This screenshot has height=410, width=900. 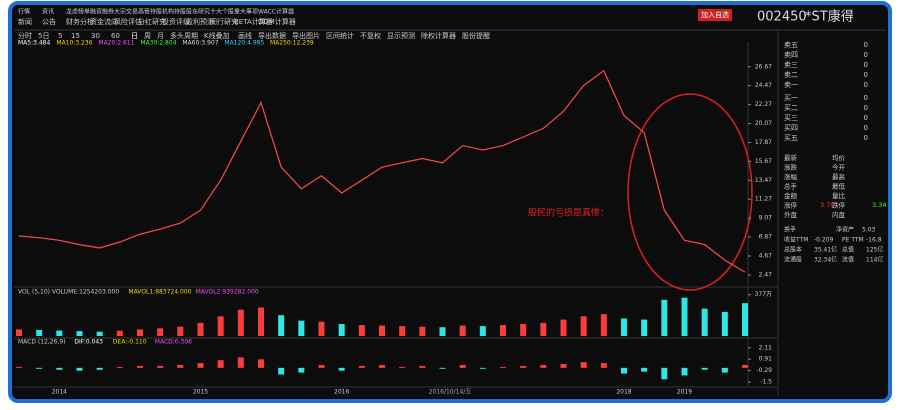 What do you see at coordinates (763, 161) in the screenshot?
I see `y-tick-label: 15.67` at bounding box center [763, 161].